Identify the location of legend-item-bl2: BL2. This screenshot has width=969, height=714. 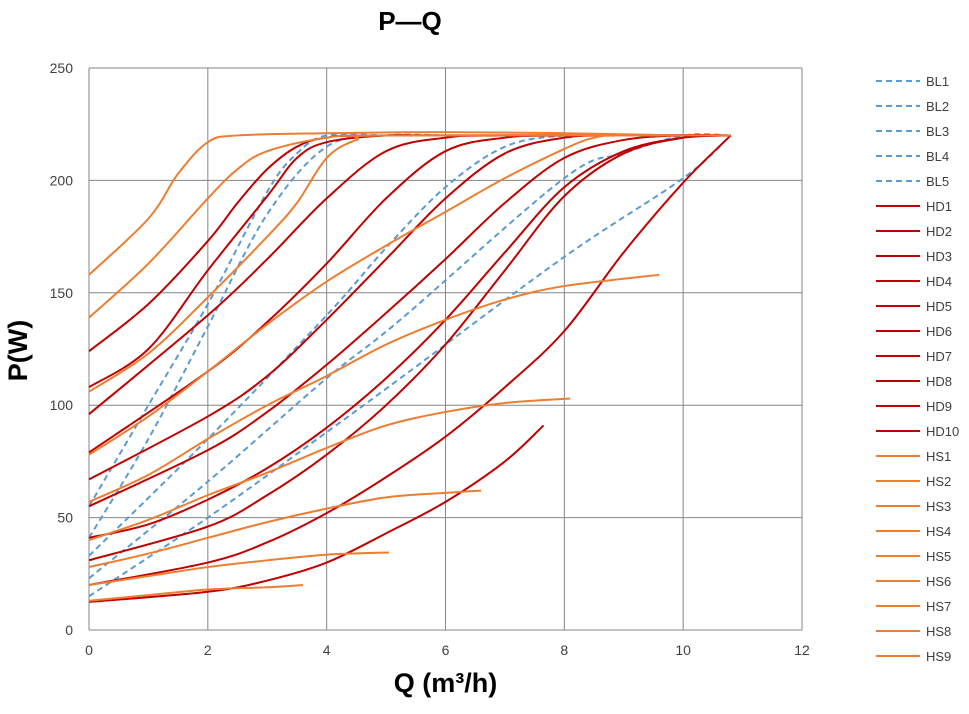
(912, 106).